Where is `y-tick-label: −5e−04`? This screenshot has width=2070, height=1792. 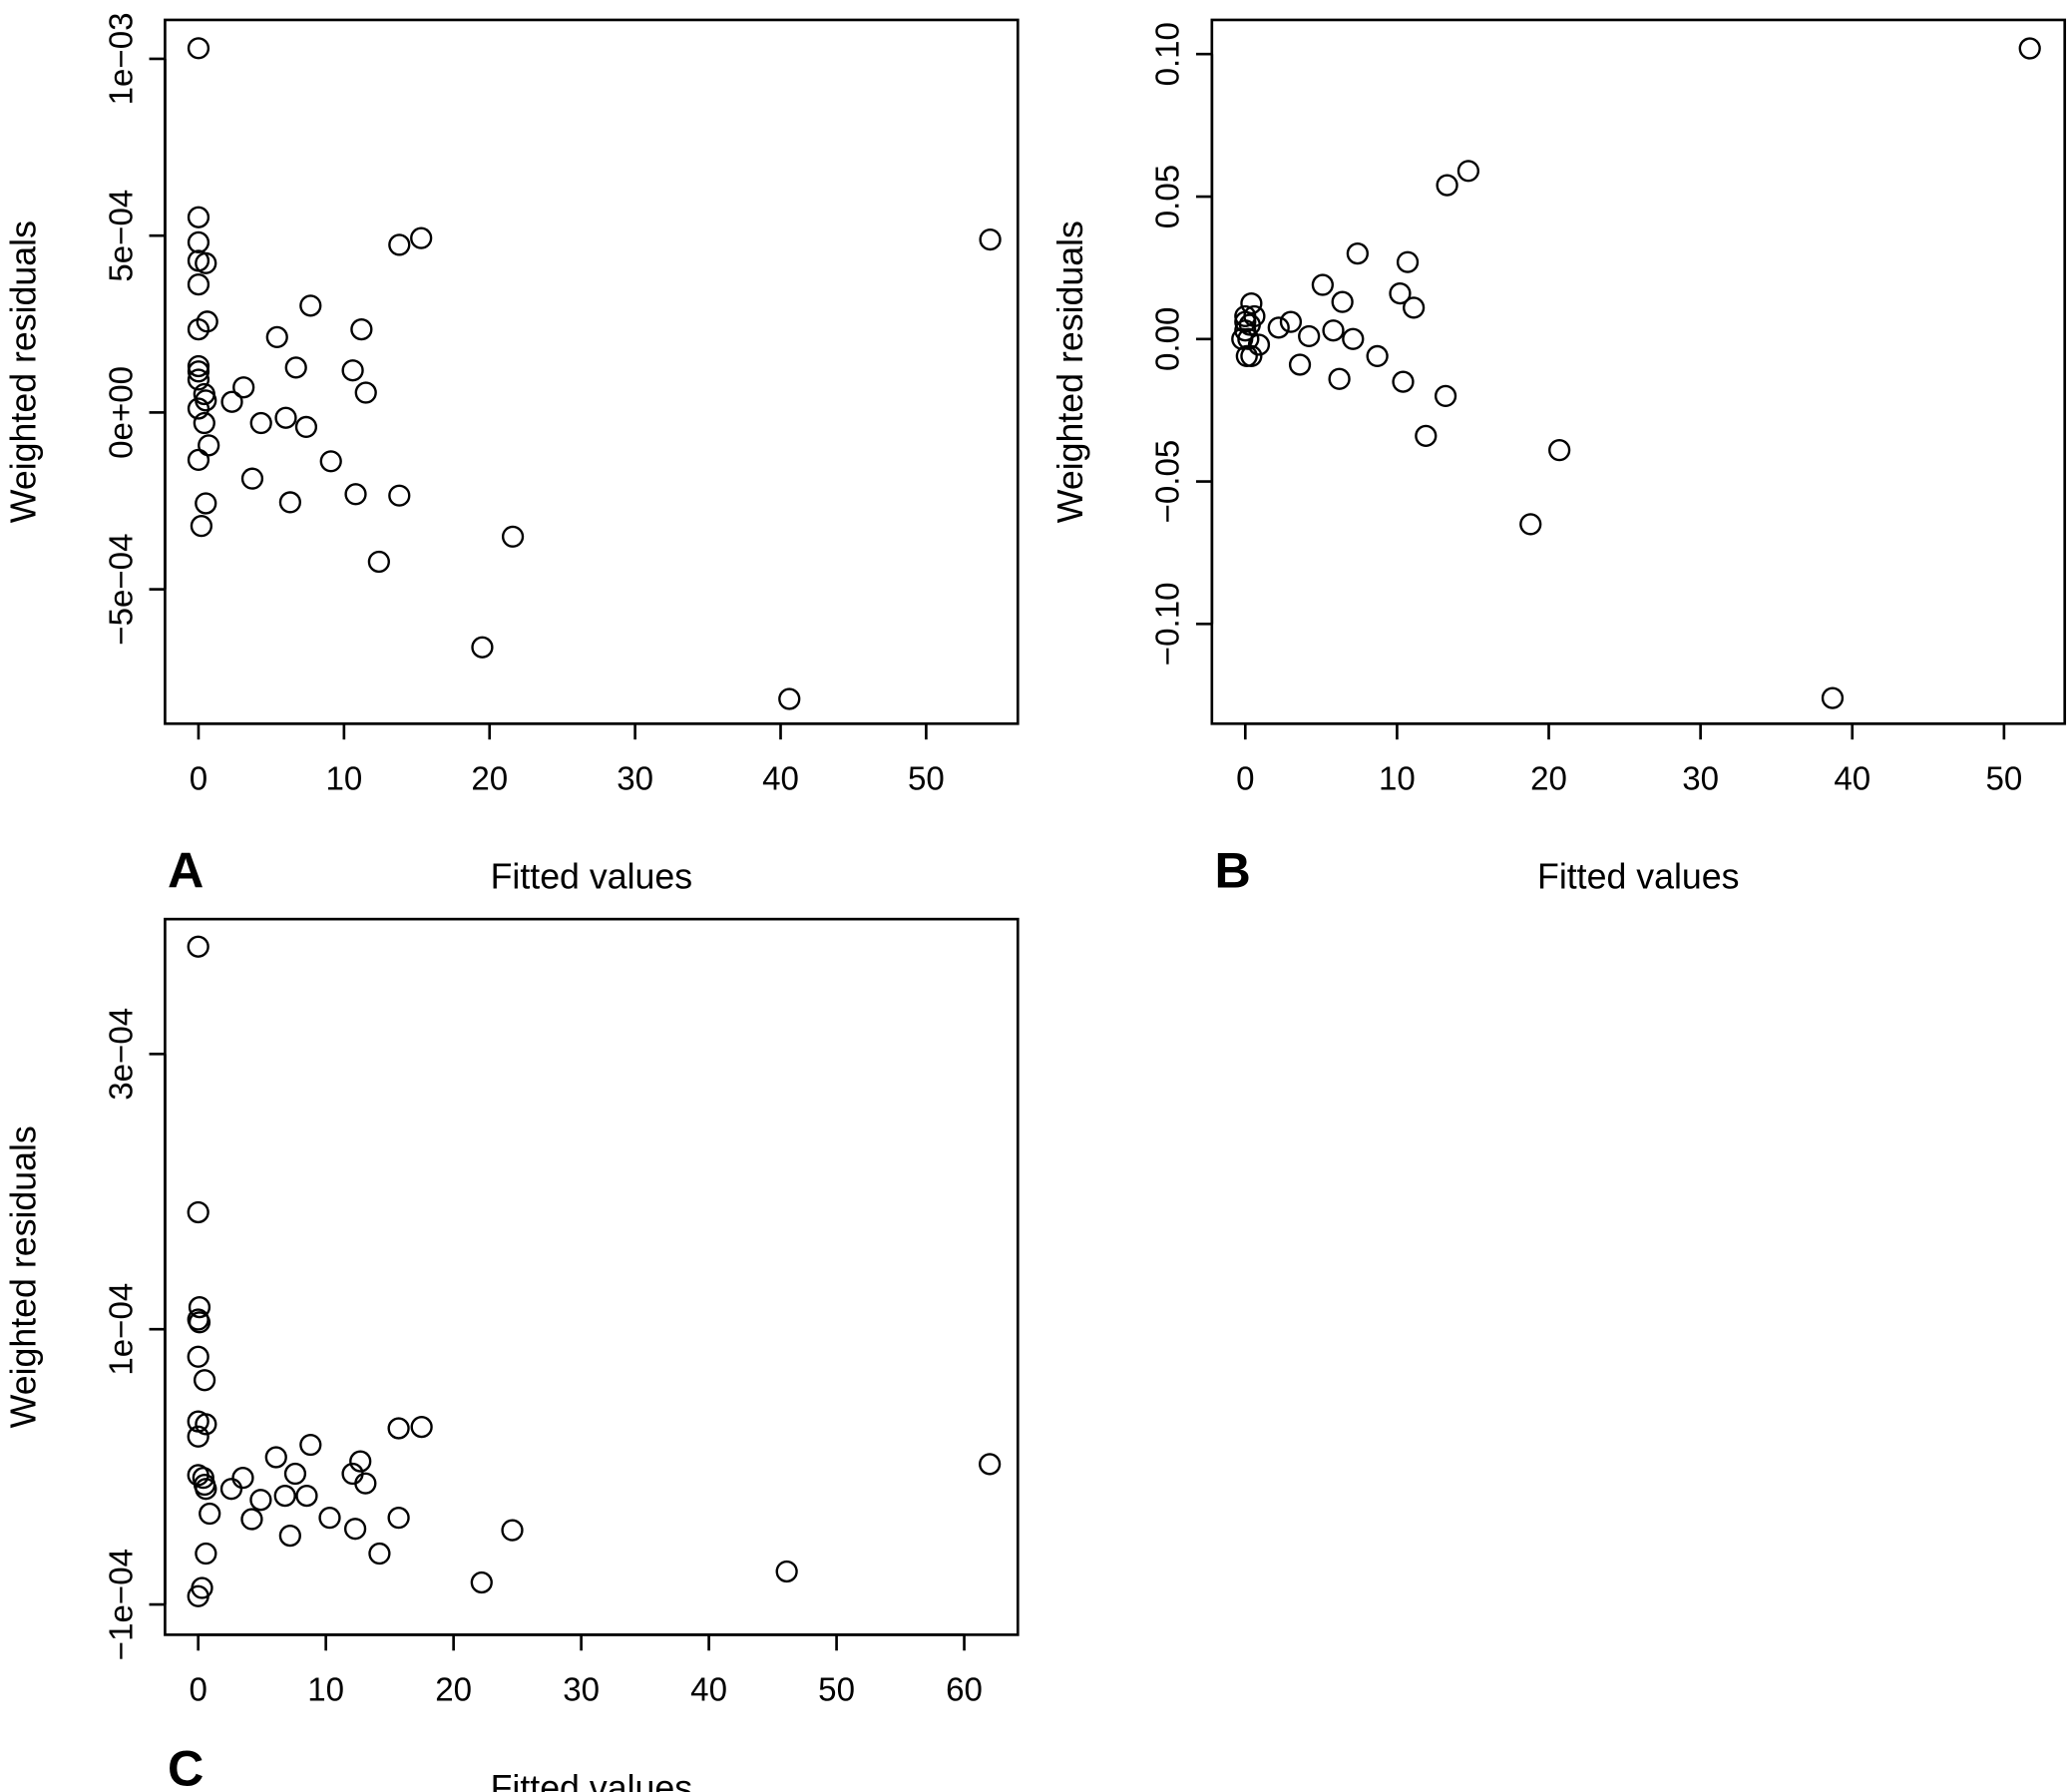
y-tick-label: −5e−04 is located at coordinates (121, 589).